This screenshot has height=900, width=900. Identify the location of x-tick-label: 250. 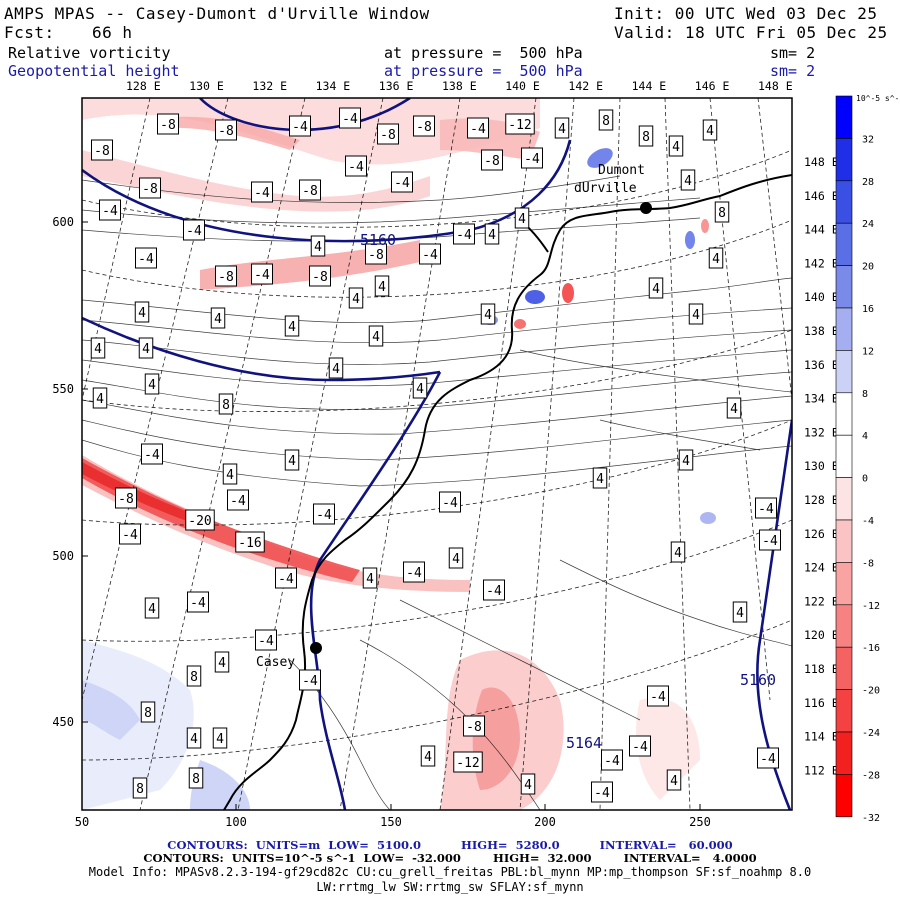
(700, 822).